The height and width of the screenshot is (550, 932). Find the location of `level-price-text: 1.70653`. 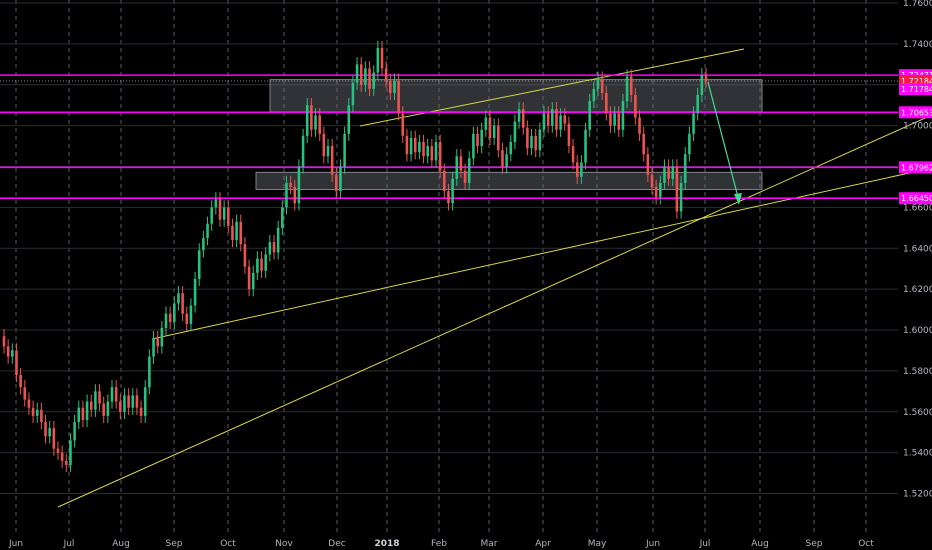

level-price-text: 1.70653 is located at coordinates (916, 112).